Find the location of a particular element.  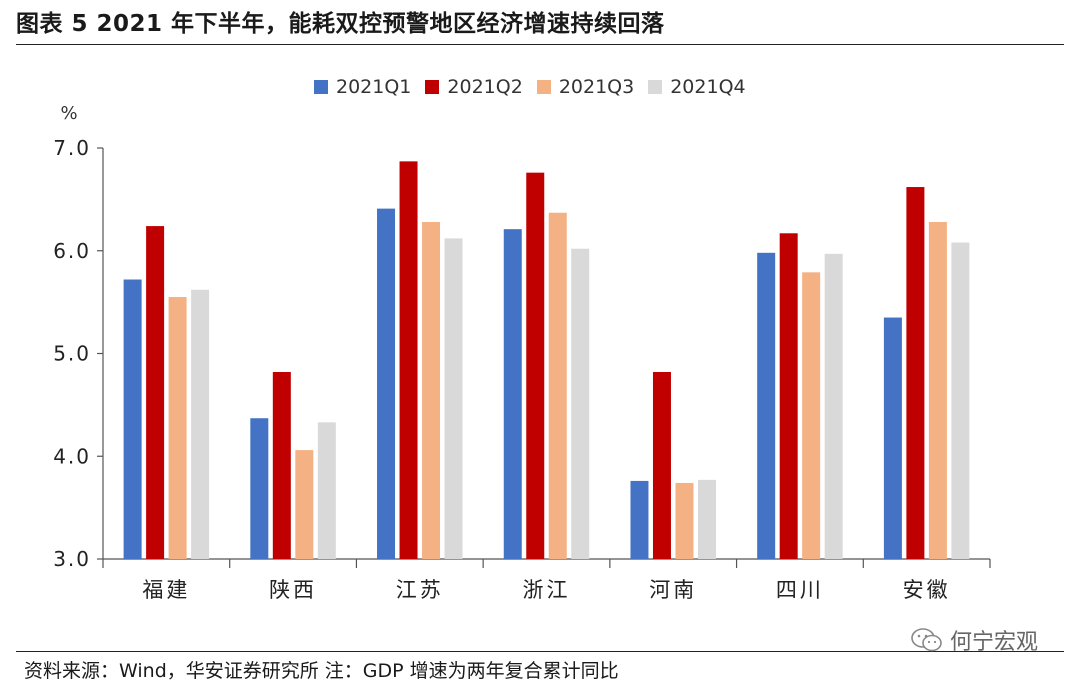

bar-2021Q3-陕西 is located at coordinates (304, 504).